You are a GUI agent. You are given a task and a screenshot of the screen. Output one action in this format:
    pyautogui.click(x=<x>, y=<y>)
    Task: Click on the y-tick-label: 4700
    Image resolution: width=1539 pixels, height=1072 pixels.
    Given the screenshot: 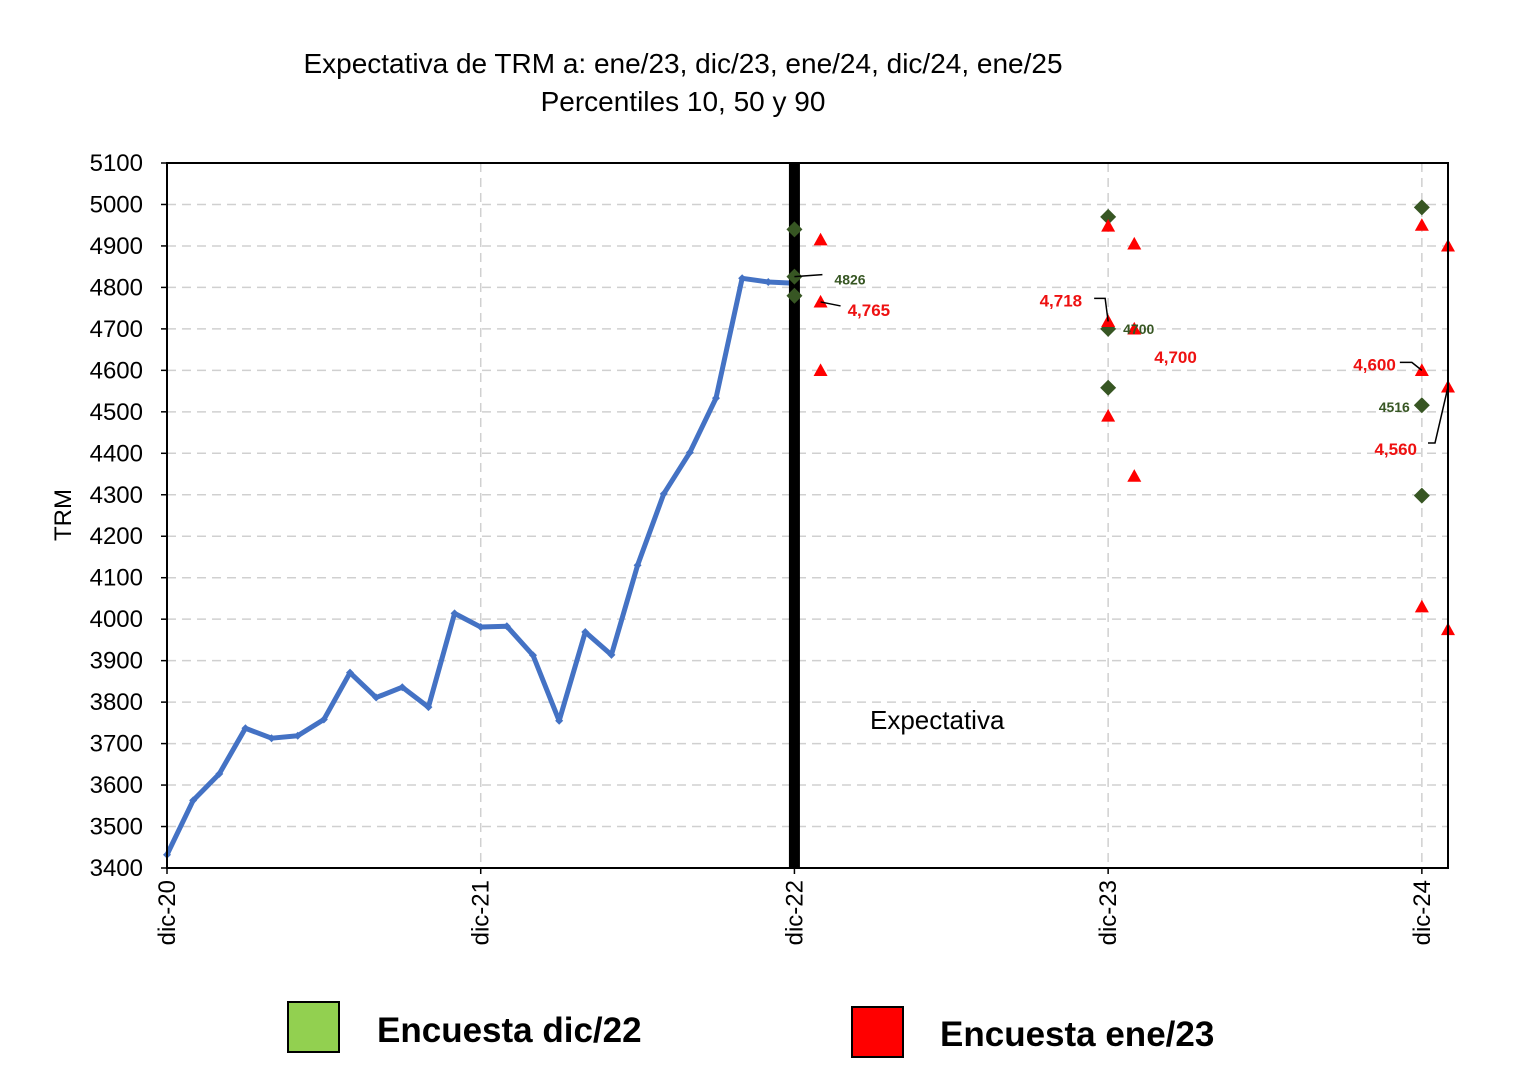 What is the action you would take?
    pyautogui.click(x=116, y=329)
    